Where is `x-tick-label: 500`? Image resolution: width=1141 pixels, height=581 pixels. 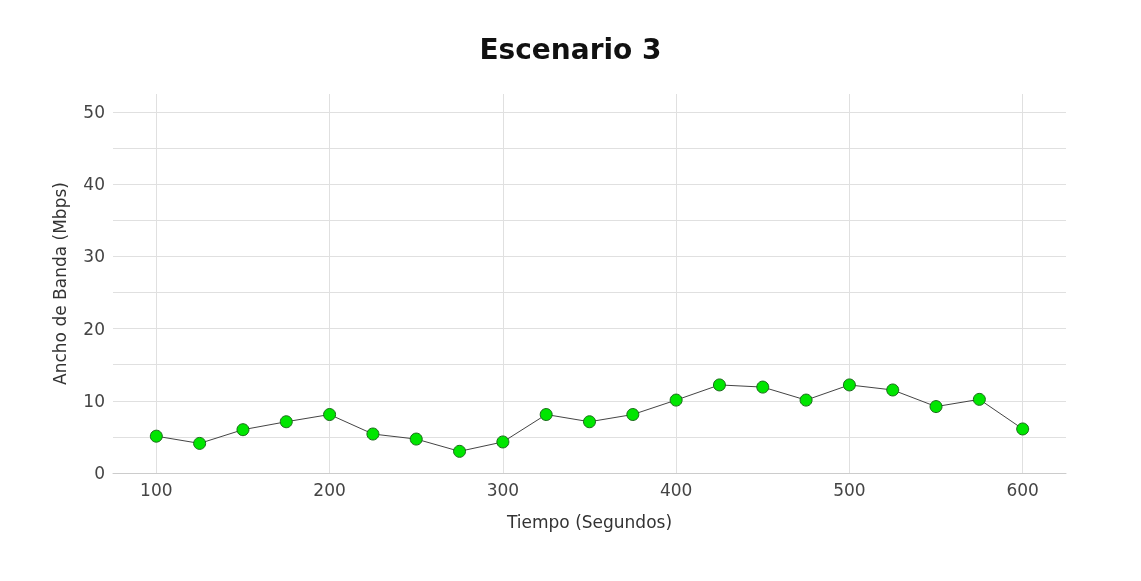
x-tick-label: 500 is located at coordinates (849, 489).